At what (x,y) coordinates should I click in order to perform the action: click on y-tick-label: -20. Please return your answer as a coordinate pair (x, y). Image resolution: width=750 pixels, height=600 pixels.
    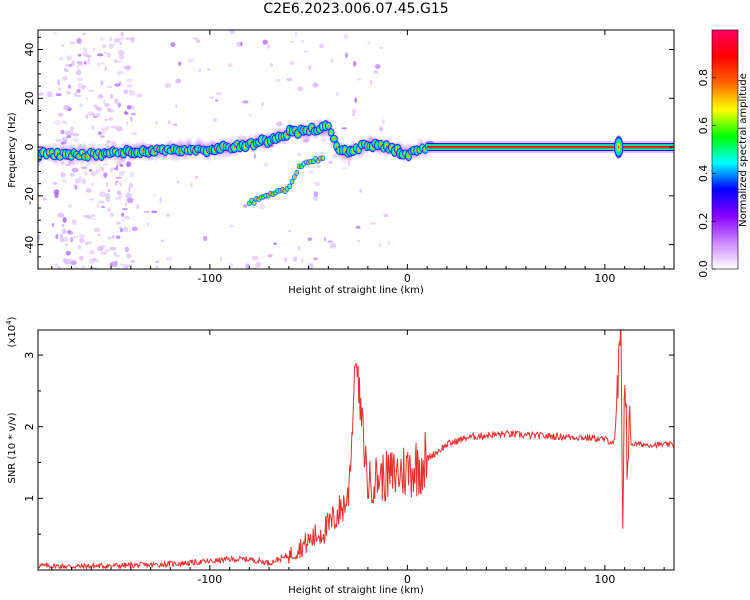
    Looking at the image, I should click on (29, 196).